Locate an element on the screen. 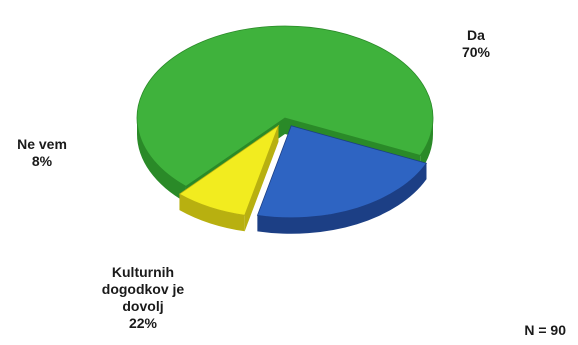 This screenshot has height=345, width=578. label-ne-vem: Ne vem 8% is located at coordinates (42, 153).